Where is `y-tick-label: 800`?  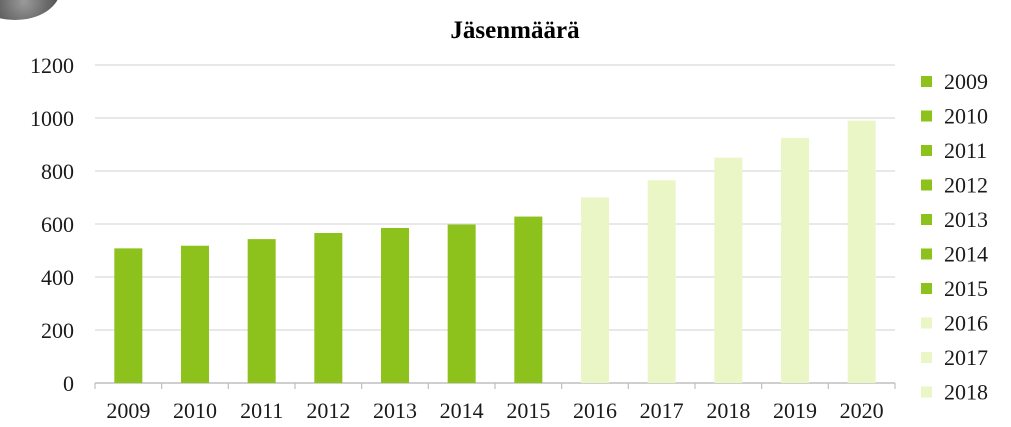 y-tick-label: 800 is located at coordinates (57, 171).